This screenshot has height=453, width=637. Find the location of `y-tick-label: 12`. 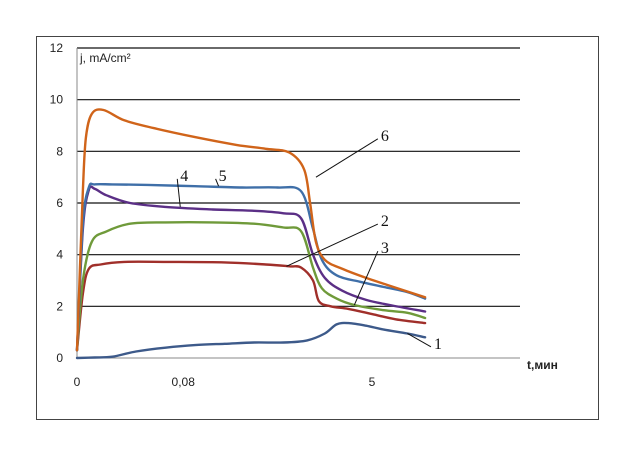

y-tick-label: 12 is located at coordinates (57, 48).